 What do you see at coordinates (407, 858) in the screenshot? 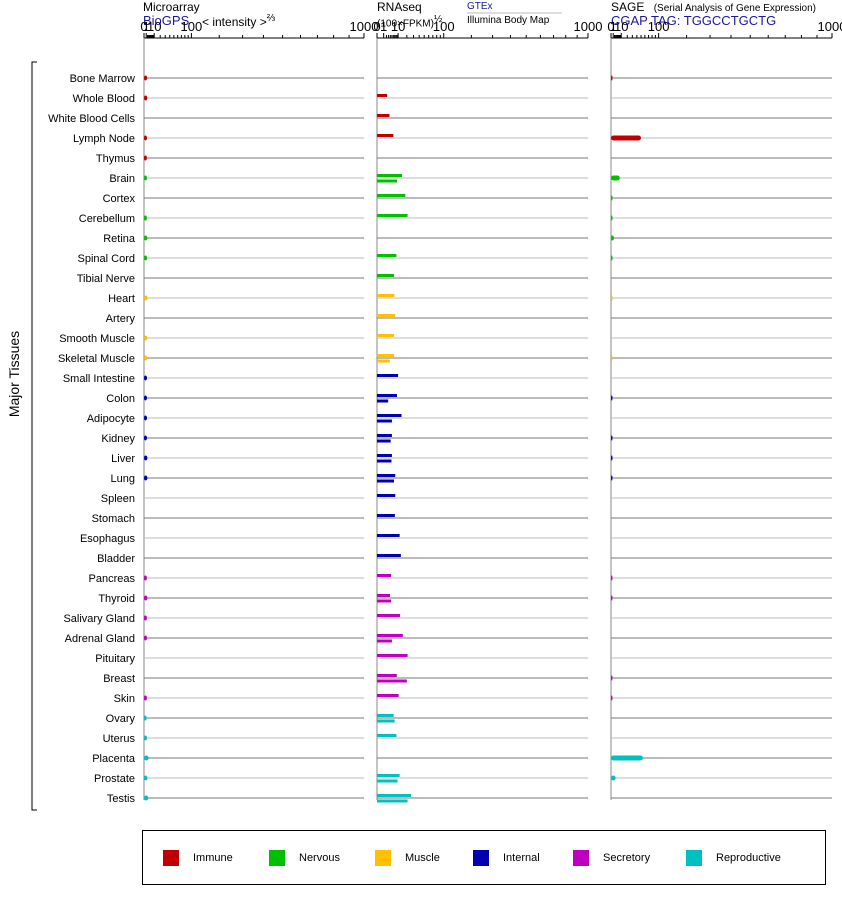
I see `legend-item-muscle: Muscle` at bounding box center [407, 858].